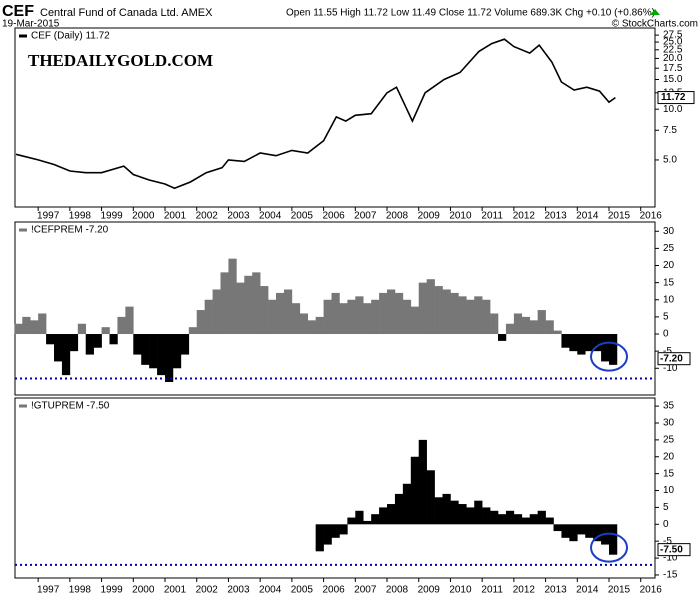 The height and width of the screenshot is (600, 700). Describe the element at coordinates (669, 265) in the screenshot. I see `y-tick-label: 20` at that location.